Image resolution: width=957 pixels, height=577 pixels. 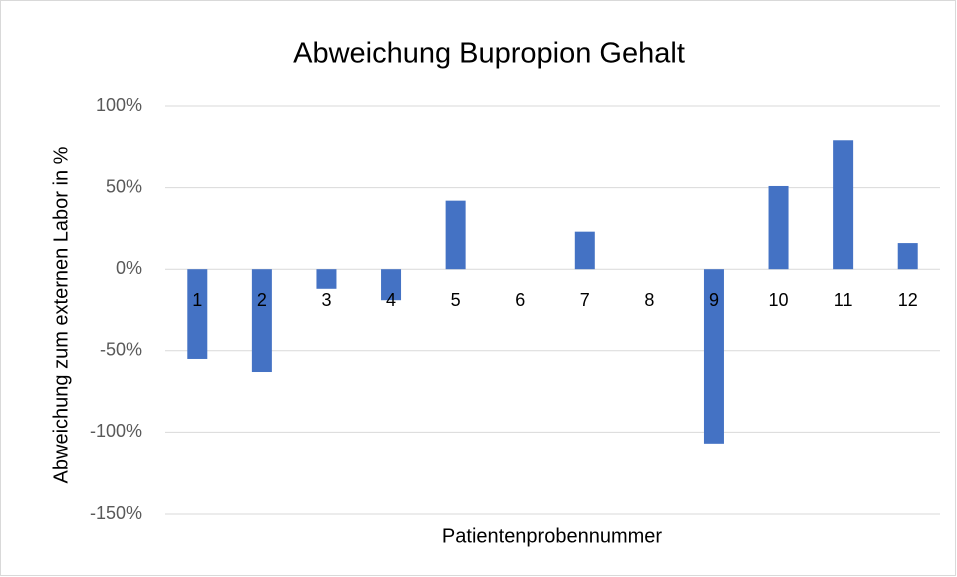 I want to click on y-tick-label: -50%, so click(x=121, y=350).